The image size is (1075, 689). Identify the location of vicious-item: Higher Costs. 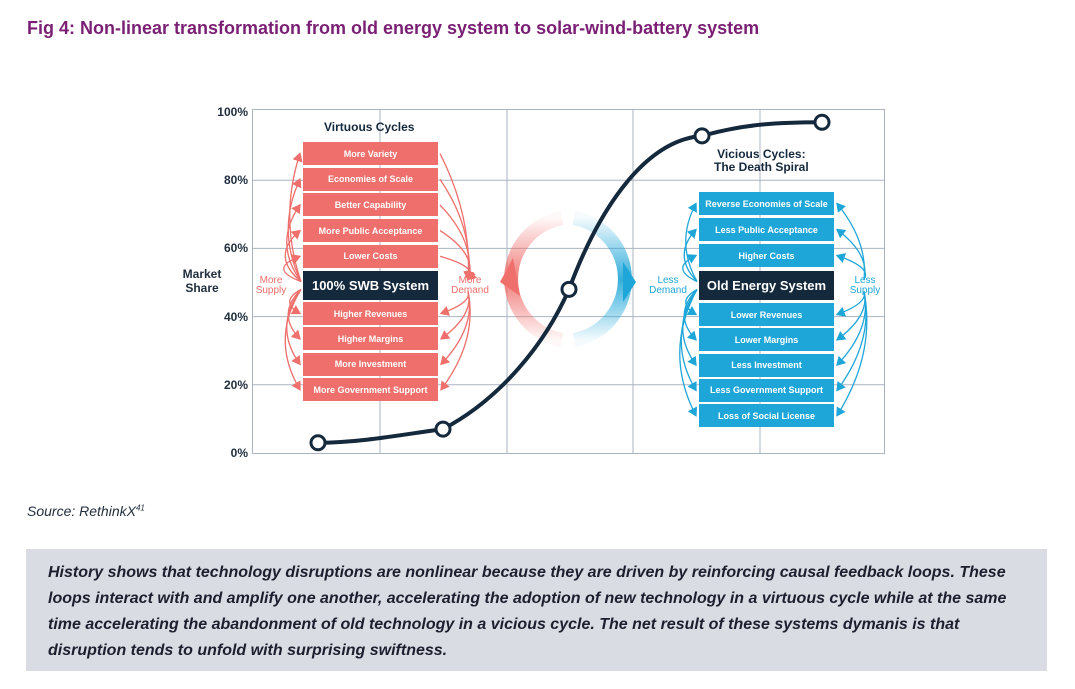
(766, 255).